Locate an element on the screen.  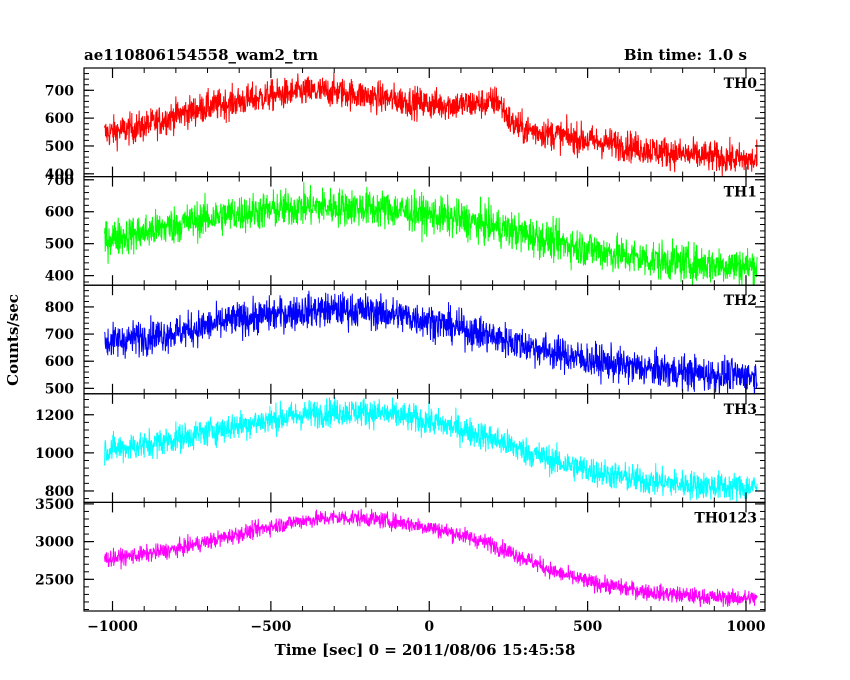
panel-th1: 400 500 600 700 TH1 is located at coordinates (405, 229).